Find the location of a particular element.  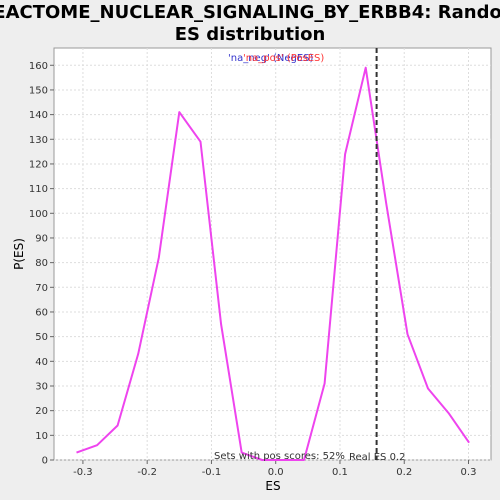

x-tick-label: 0.3 is located at coordinates (469, 472).